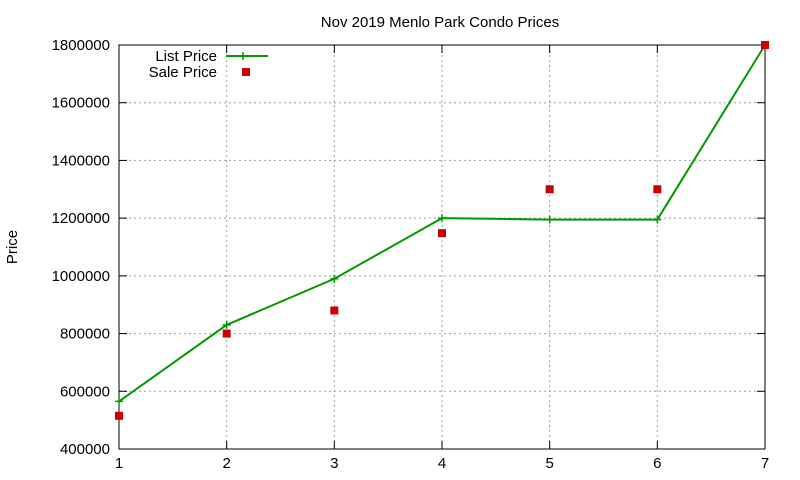 This screenshot has width=800, height=480. What do you see at coordinates (183, 72) in the screenshot?
I see `legend-label-sale-price: Sale Price` at bounding box center [183, 72].